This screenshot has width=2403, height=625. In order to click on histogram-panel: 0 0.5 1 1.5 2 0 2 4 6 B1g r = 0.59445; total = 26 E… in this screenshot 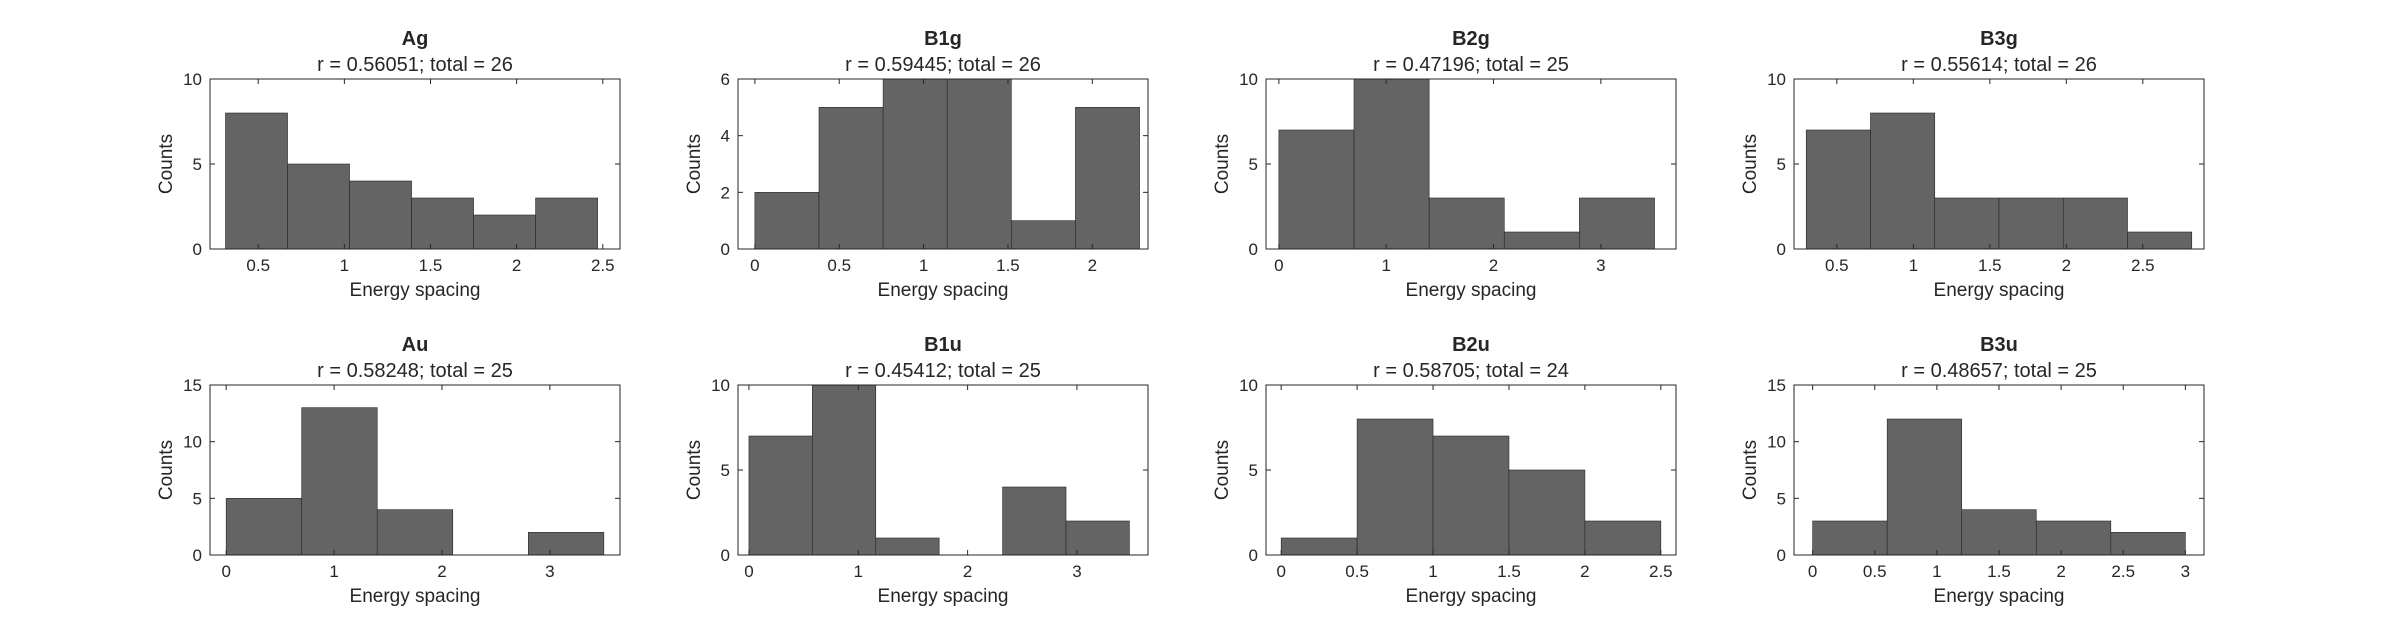, I will do `click(916, 164)`.